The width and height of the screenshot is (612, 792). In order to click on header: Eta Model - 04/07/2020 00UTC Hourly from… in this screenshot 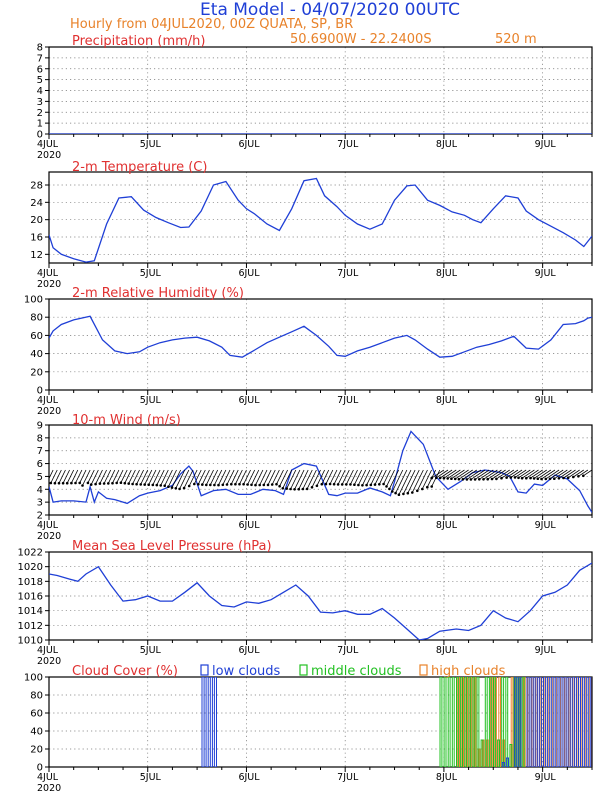, I will do `click(303, 23)`.